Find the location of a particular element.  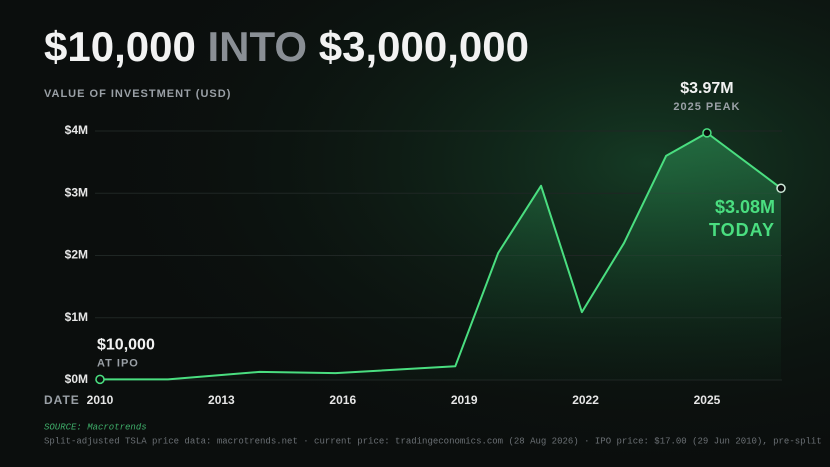

y-tick-label: $2M is located at coordinates (76, 255).